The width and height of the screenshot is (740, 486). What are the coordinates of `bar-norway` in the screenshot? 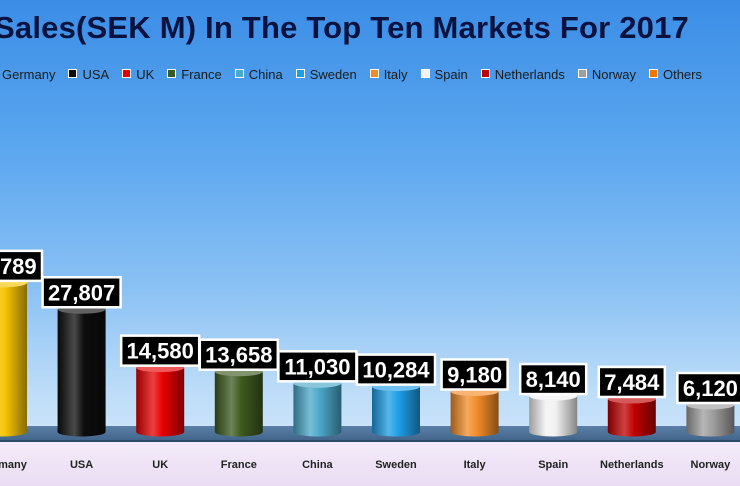 It's located at (710, 418).